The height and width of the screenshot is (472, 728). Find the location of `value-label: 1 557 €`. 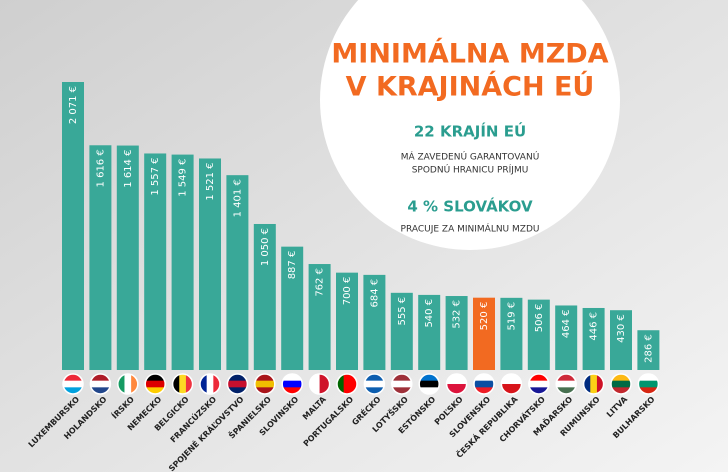

value-label: 1 557 € is located at coordinates (155, 176).